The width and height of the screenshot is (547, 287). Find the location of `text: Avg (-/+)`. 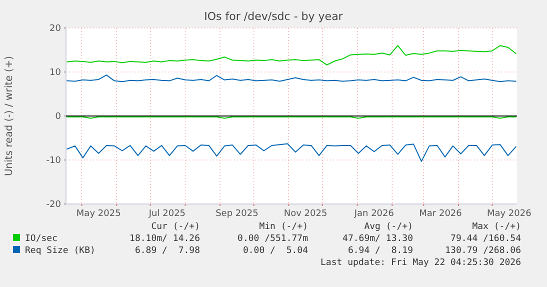

text: Avg (-/+) is located at coordinates (388, 227).